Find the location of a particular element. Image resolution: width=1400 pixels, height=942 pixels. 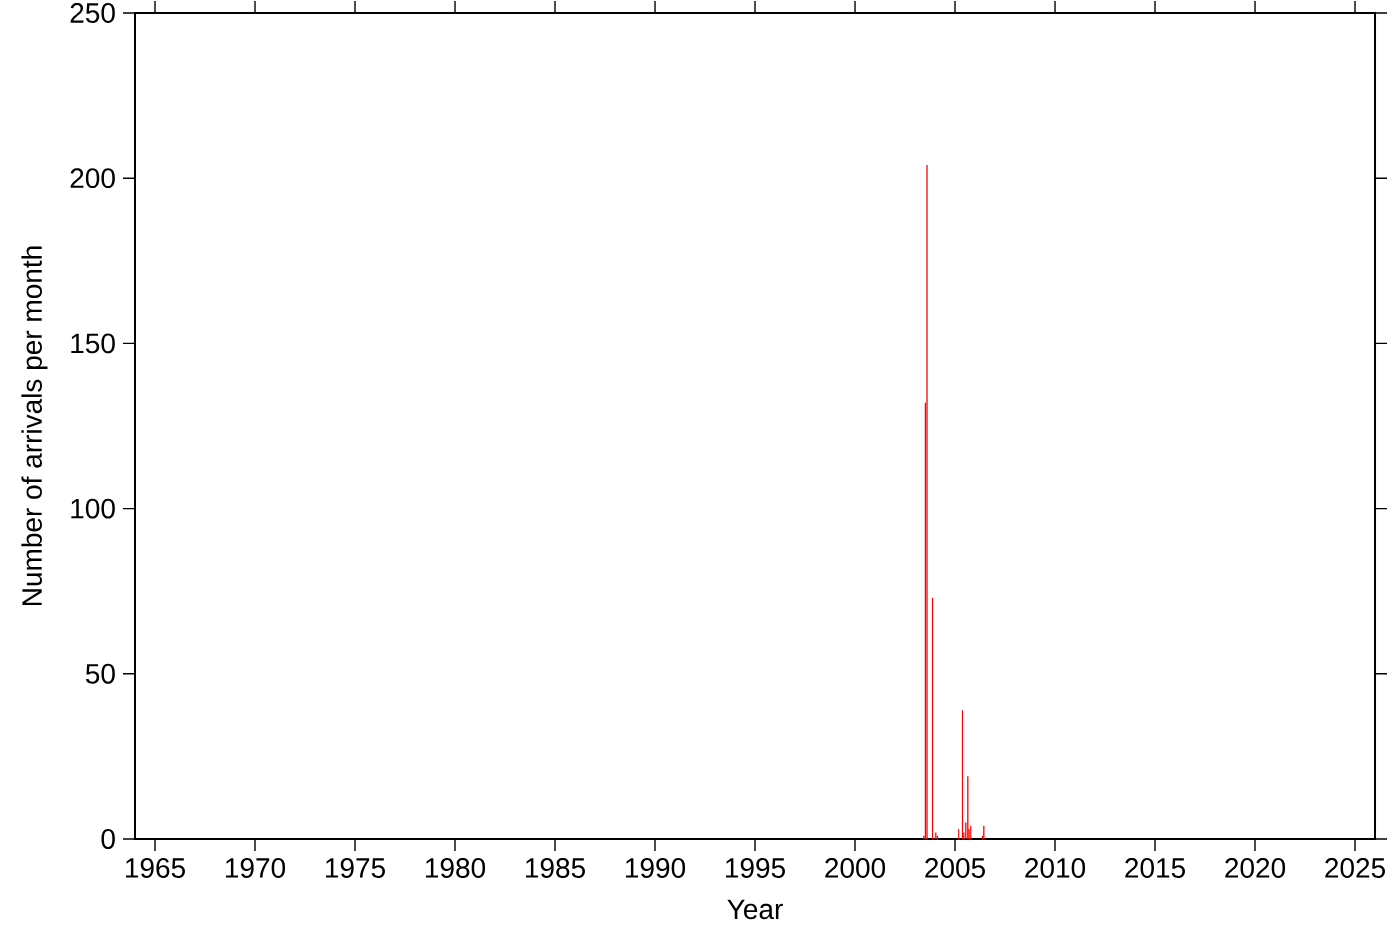

x-tick-label: 2015 is located at coordinates (1155, 868).